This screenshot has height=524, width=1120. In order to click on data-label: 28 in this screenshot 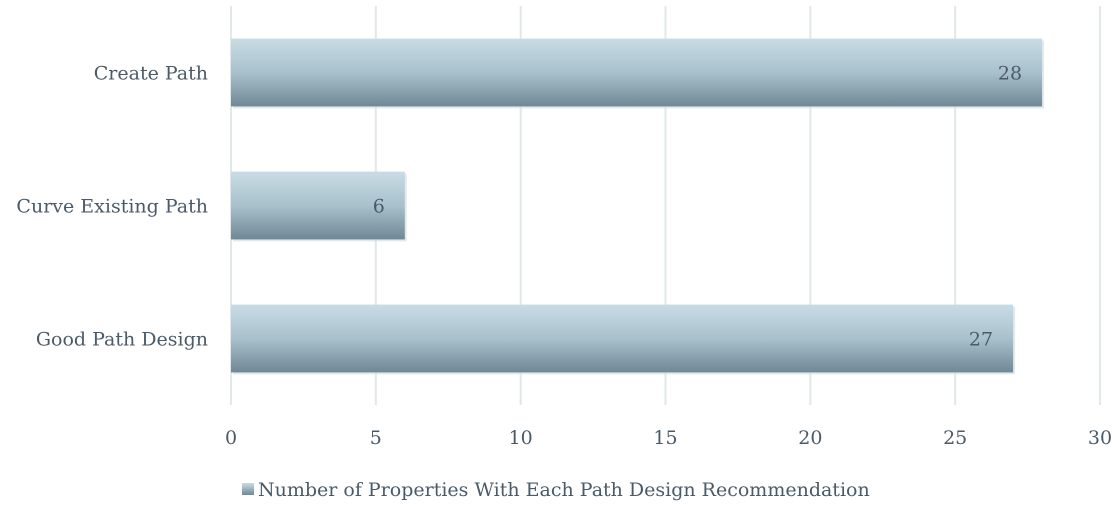, I will do `click(1010, 74)`.